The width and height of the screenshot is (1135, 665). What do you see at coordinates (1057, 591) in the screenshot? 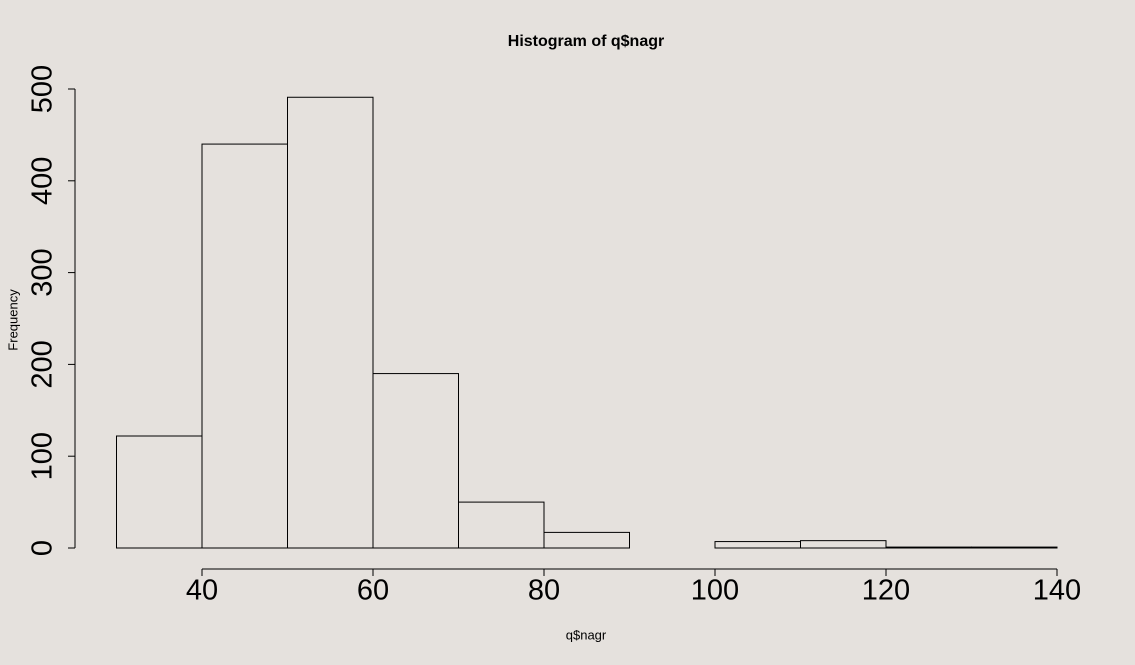
I see `x-tick-label: 140` at bounding box center [1057, 591].